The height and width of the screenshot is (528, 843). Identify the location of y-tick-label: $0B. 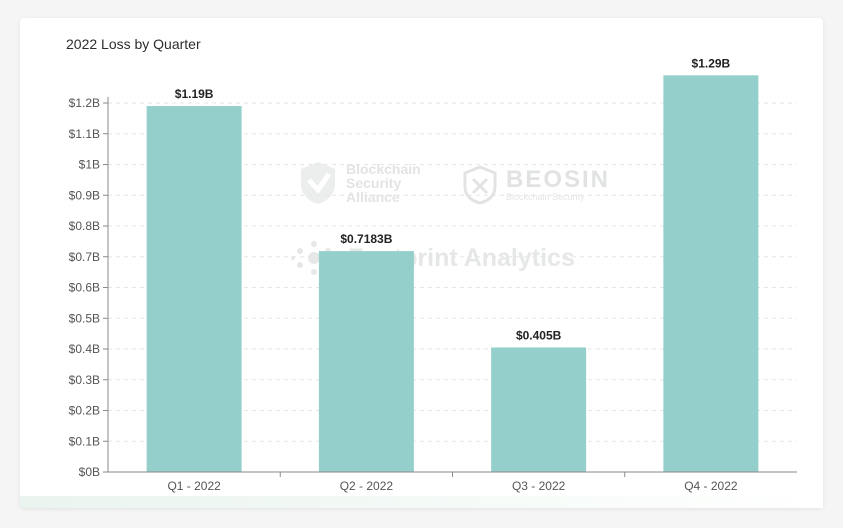
(89, 472).